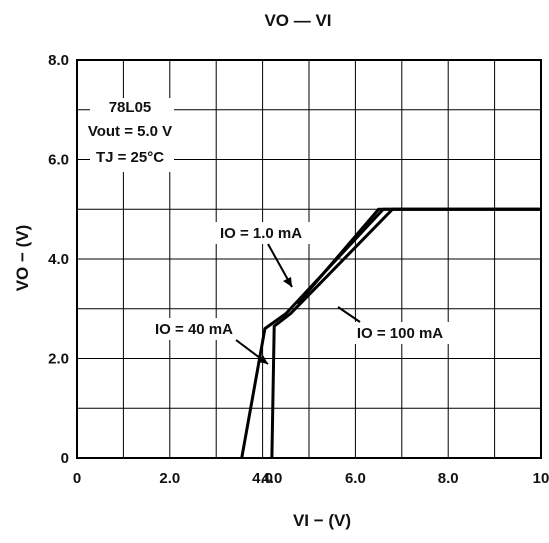 The width and height of the screenshot is (549, 543). What do you see at coordinates (169, 478) in the screenshot?
I see `x-tick-label: 2.0` at bounding box center [169, 478].